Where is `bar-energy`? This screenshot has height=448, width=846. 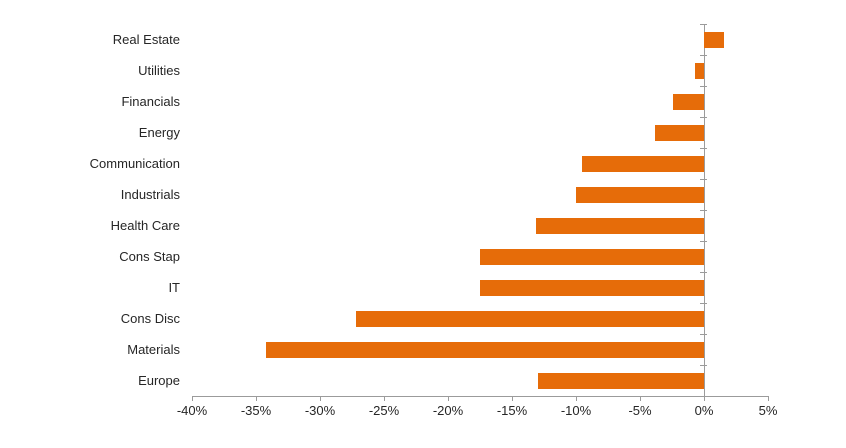
bar-energy is located at coordinates (679, 132).